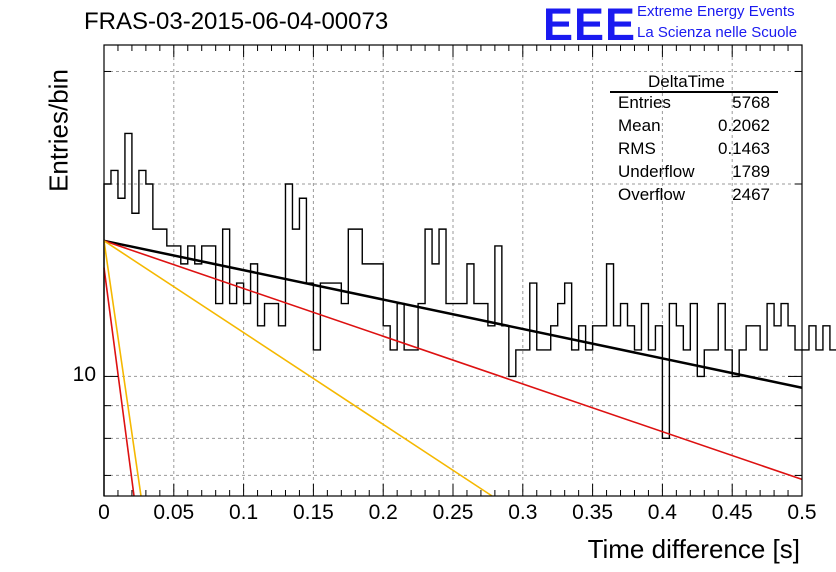  What do you see at coordinates (717, 32) in the screenshot?
I see `logo-line-2: La Scienza nelle Scuole` at bounding box center [717, 32].